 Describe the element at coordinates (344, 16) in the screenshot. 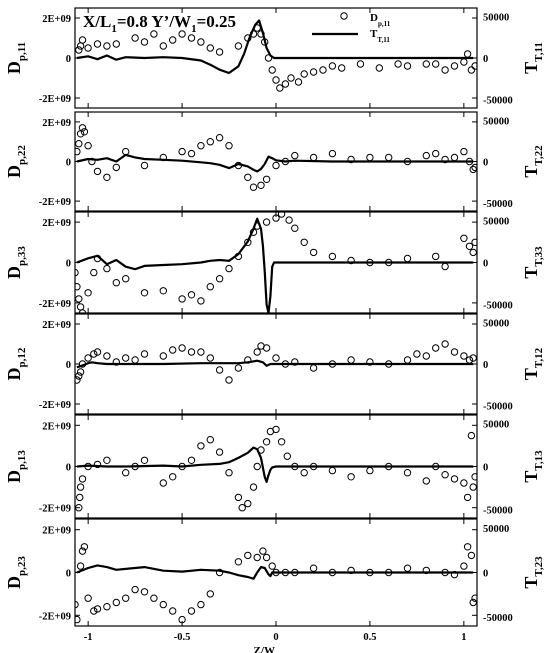

I see `legend-scatter-marker` at that location.